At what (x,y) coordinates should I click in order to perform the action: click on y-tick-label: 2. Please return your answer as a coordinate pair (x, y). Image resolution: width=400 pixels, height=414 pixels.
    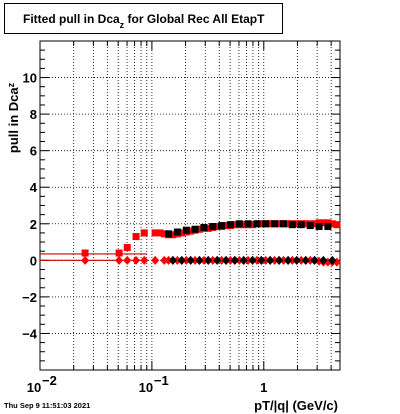
    Looking at the image, I should click on (33, 224).